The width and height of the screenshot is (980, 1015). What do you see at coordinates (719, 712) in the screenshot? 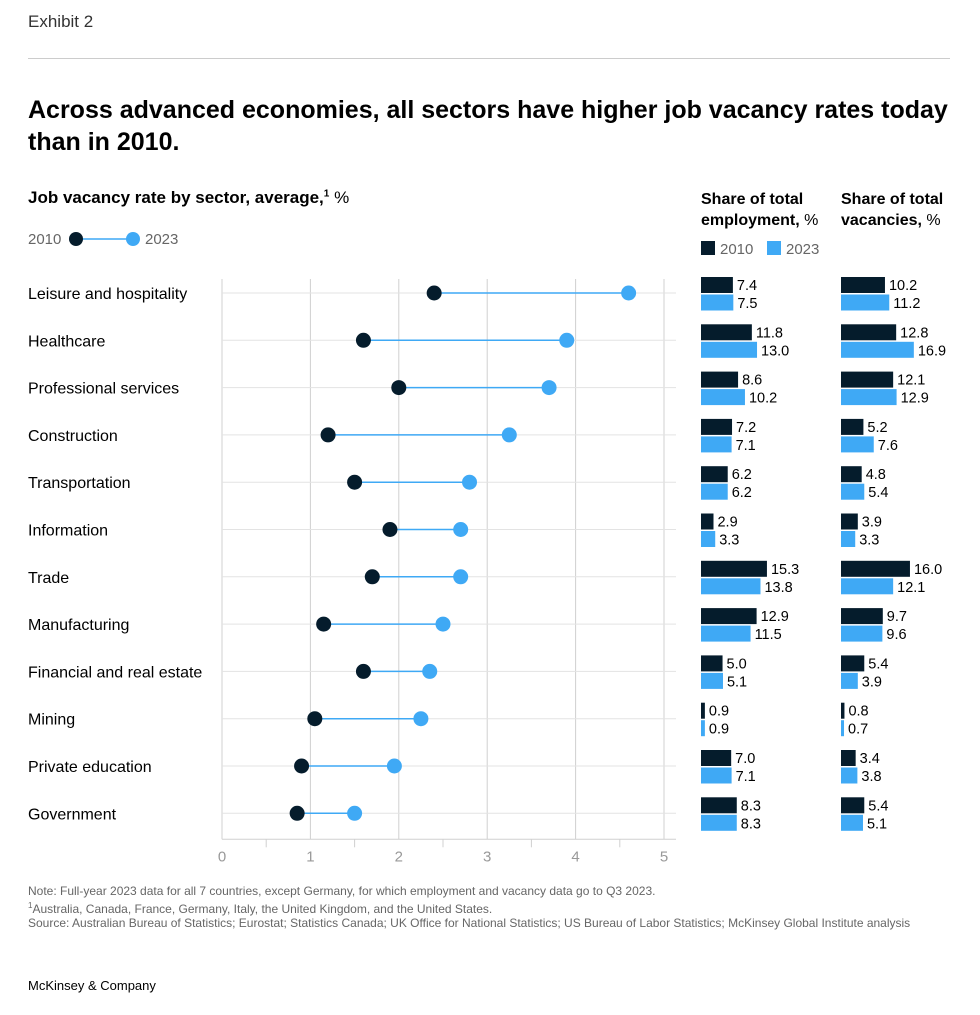
I see `bar-label-2010: 0.9` at bounding box center [719, 712].